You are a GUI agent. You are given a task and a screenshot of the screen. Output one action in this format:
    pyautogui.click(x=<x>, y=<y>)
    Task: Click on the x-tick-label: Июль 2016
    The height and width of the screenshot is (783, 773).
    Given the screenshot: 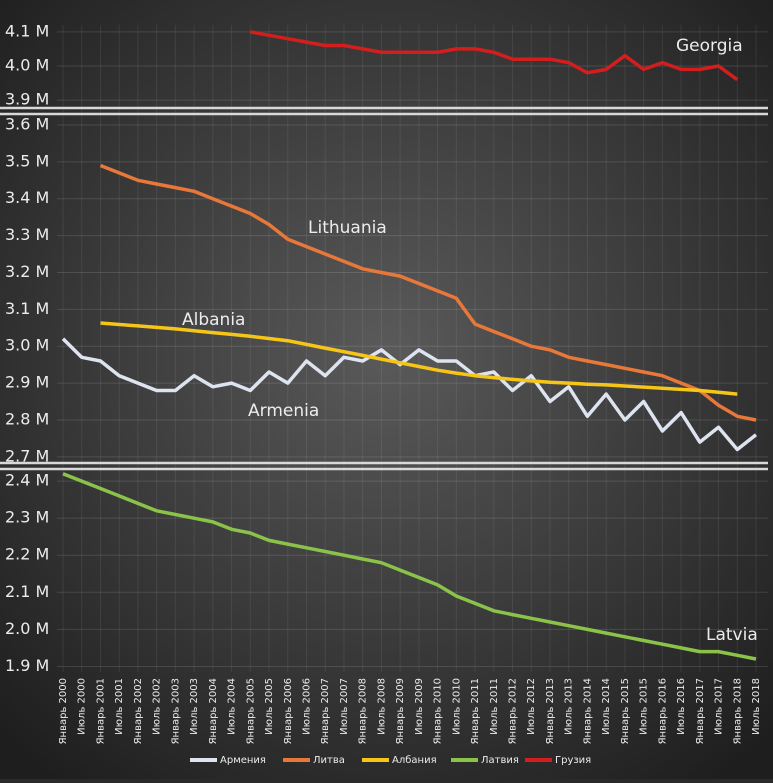 What is the action you would take?
    pyautogui.click(x=681, y=706)
    